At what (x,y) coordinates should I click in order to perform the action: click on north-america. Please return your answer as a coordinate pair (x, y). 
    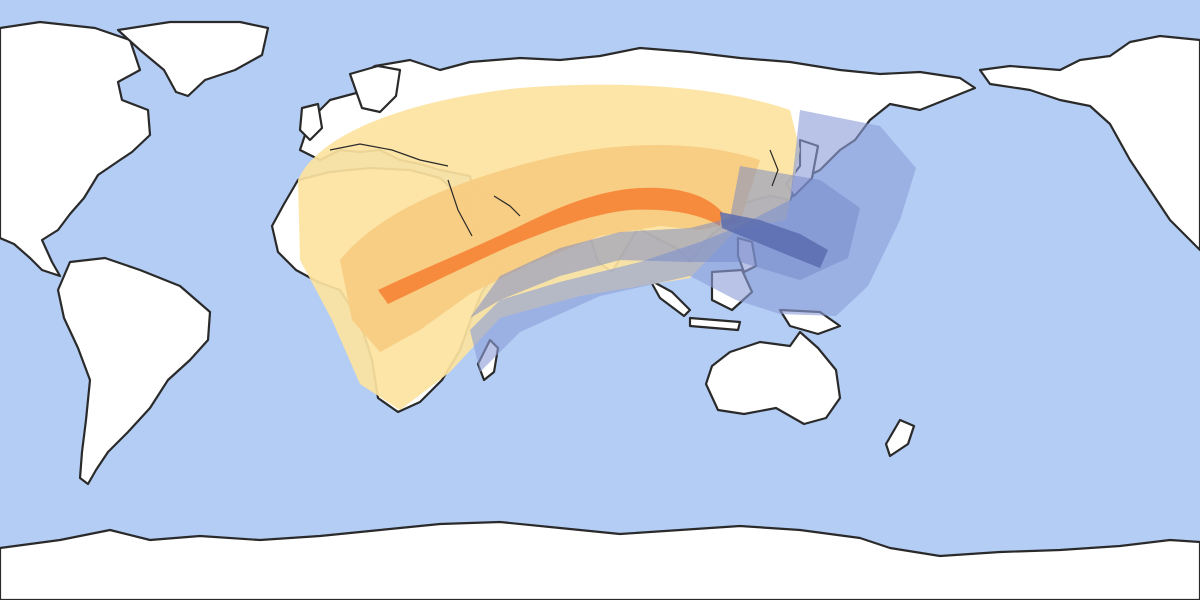
    Looking at the image, I should click on (76, 149).